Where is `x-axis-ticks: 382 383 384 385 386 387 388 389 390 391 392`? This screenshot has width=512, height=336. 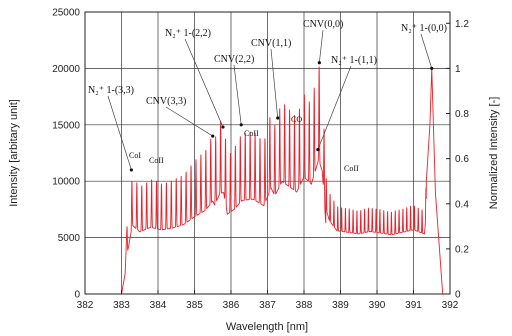 x-axis-ticks: 382 383 384 385 386 387 388 389 390 391 392 is located at coordinates (268, 300).